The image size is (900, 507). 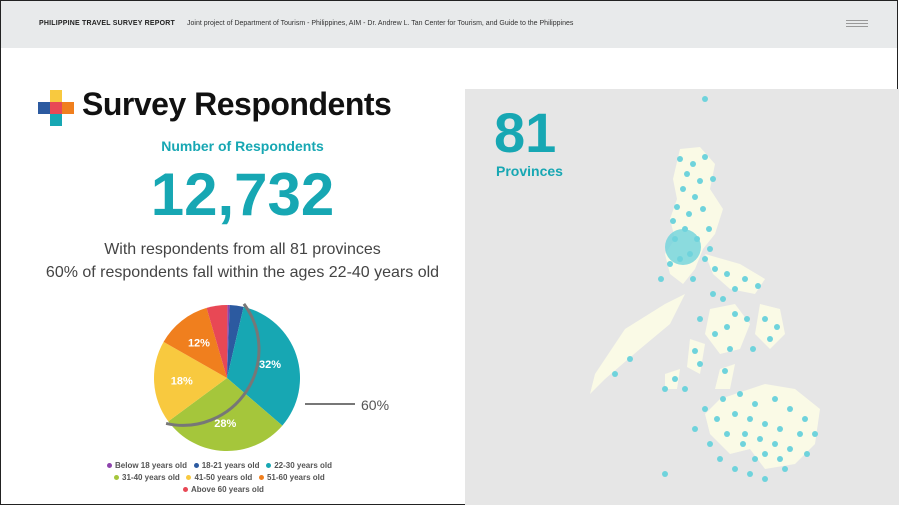 I want to click on legend-41-50: 41-50 years old, so click(x=219, y=477).